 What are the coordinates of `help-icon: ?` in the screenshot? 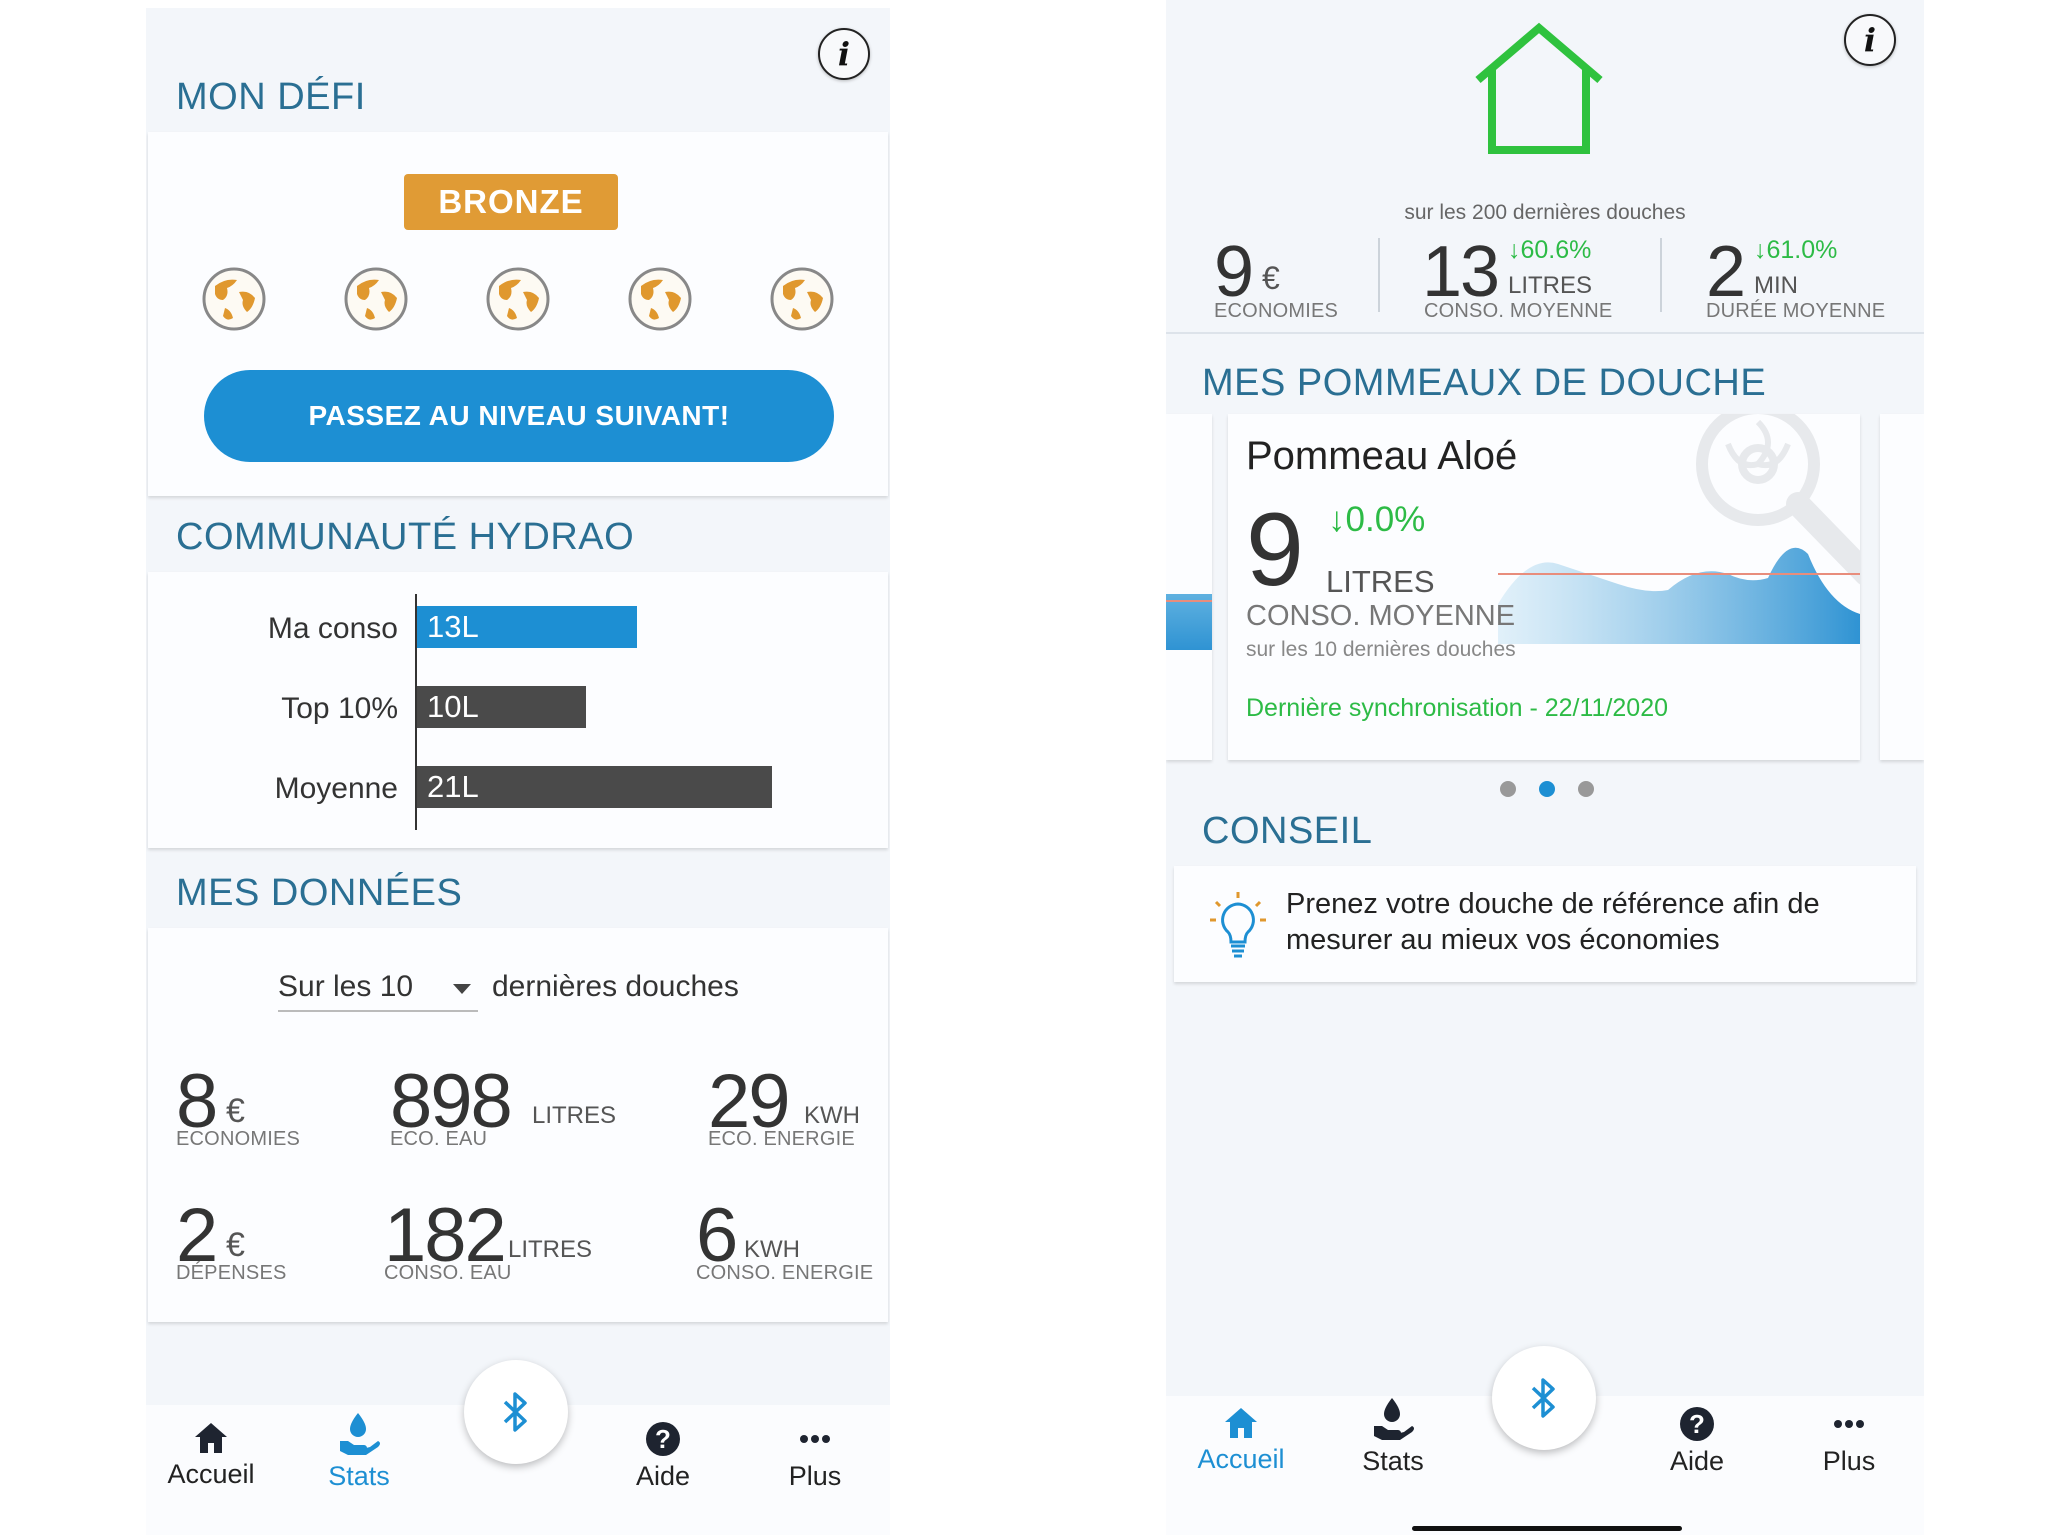 It's located at (1697, 1424).